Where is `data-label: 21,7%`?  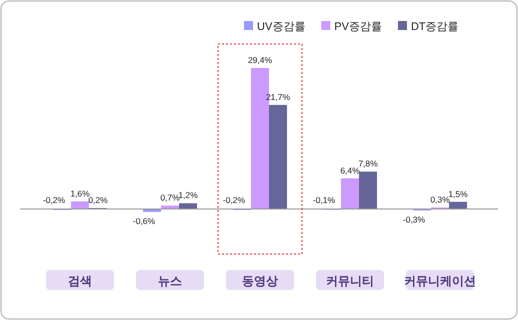 data-label: 21,7% is located at coordinates (278, 97).